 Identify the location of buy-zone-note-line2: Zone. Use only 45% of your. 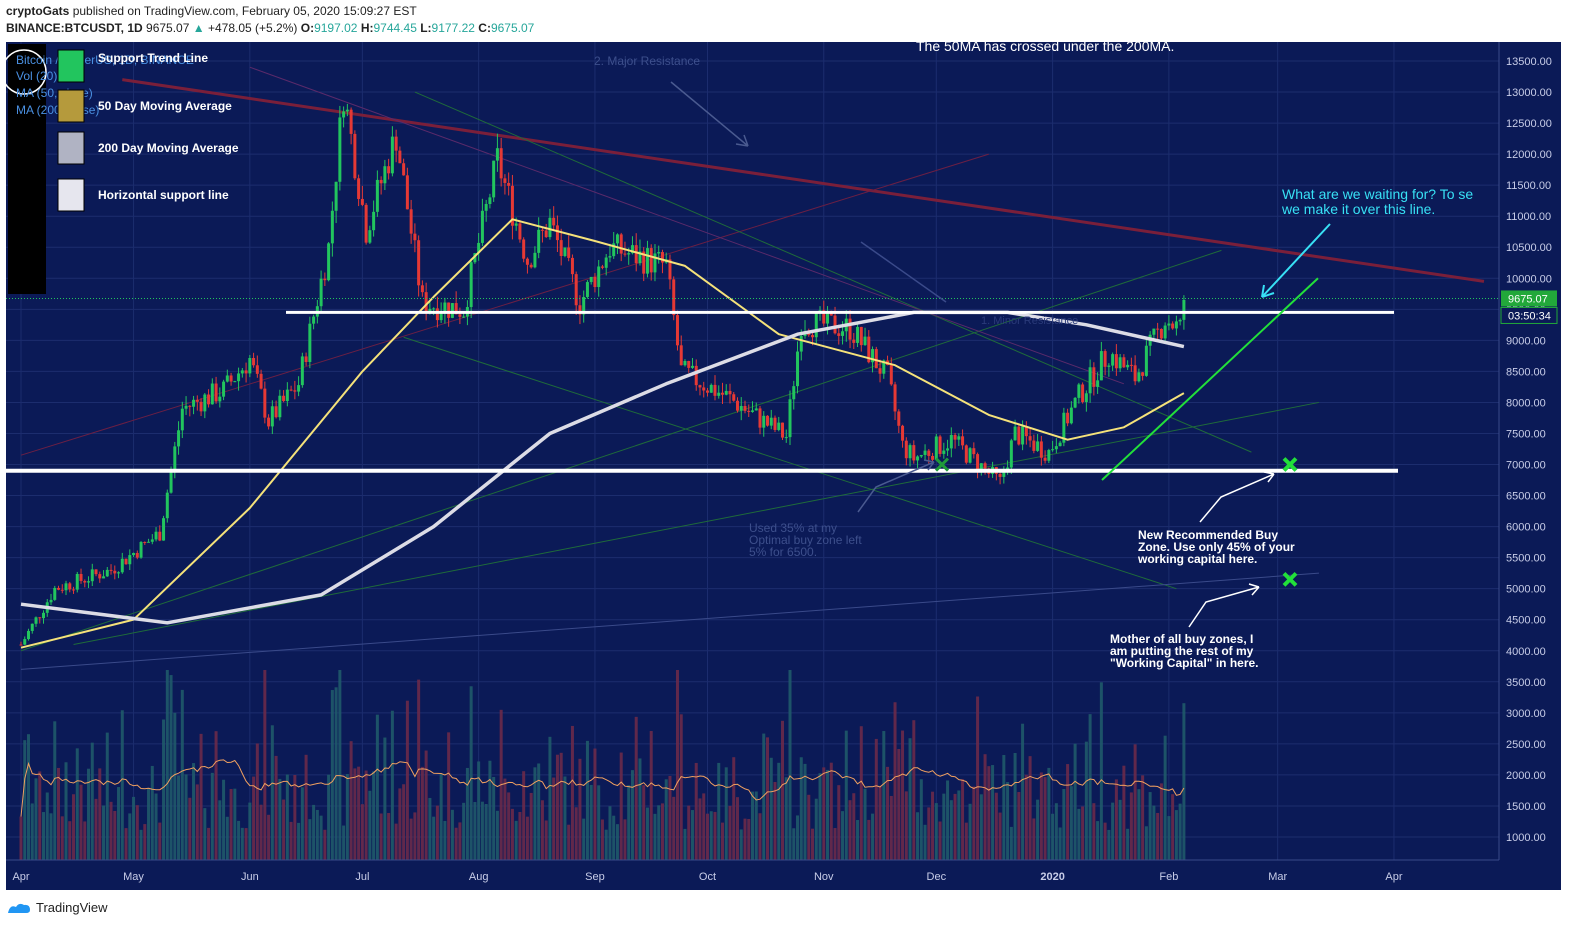
(1216, 547).